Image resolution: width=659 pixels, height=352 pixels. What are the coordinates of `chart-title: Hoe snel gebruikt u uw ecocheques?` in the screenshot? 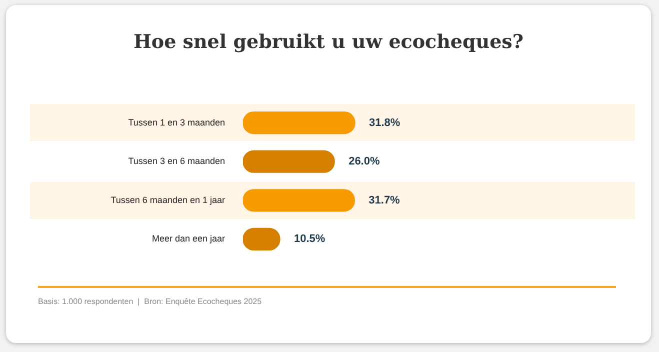 It's located at (328, 42).